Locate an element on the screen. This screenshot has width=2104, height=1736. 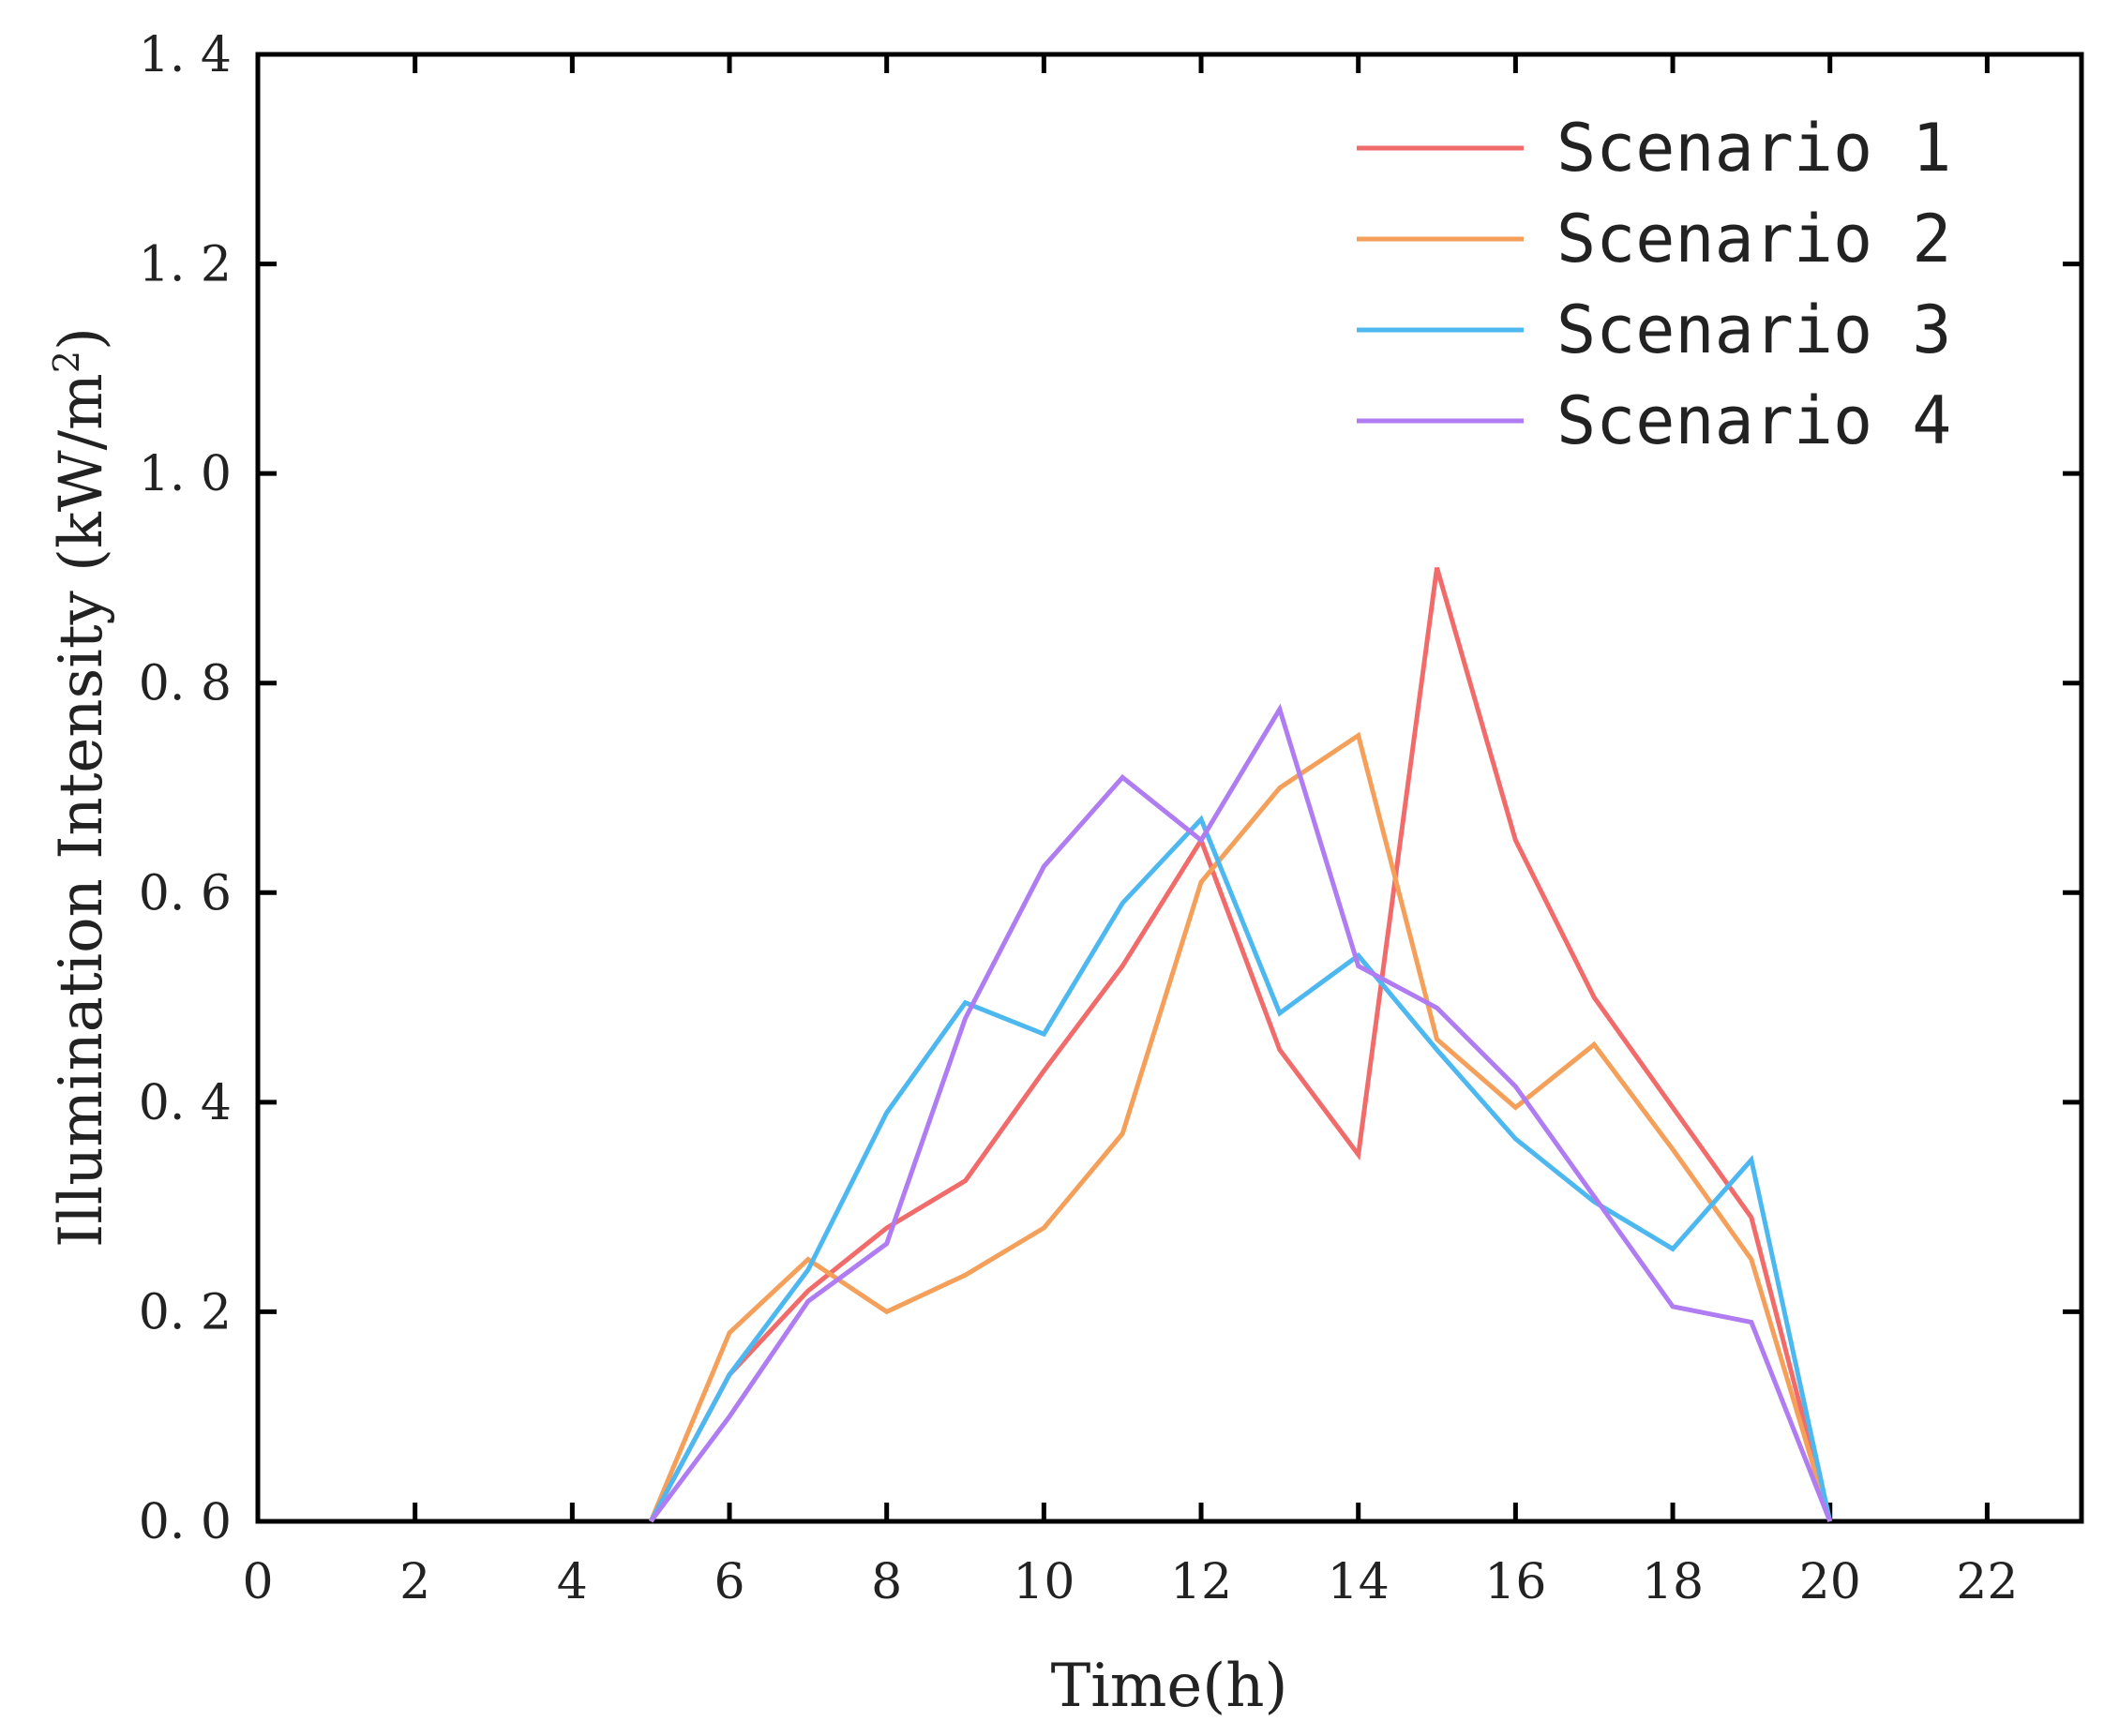
legend-label: Scenario 4 is located at coordinates (1753, 420).